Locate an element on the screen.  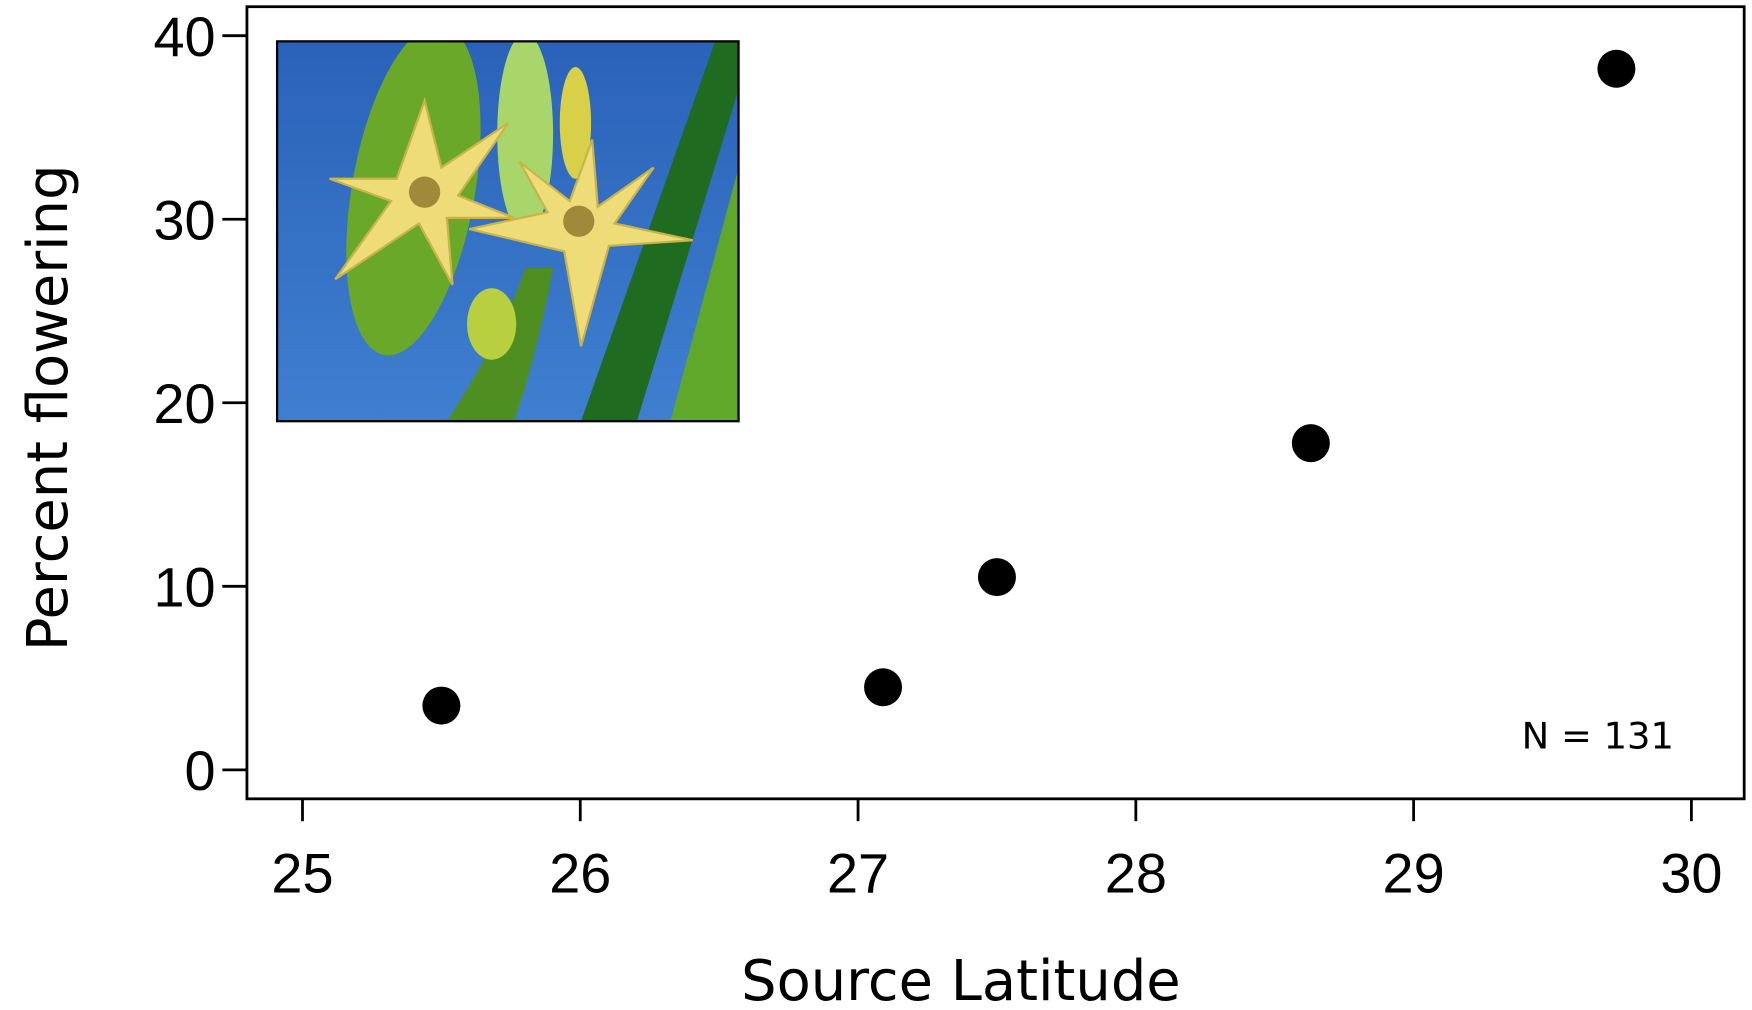
y-tick-label: 0 is located at coordinates (200, 770).